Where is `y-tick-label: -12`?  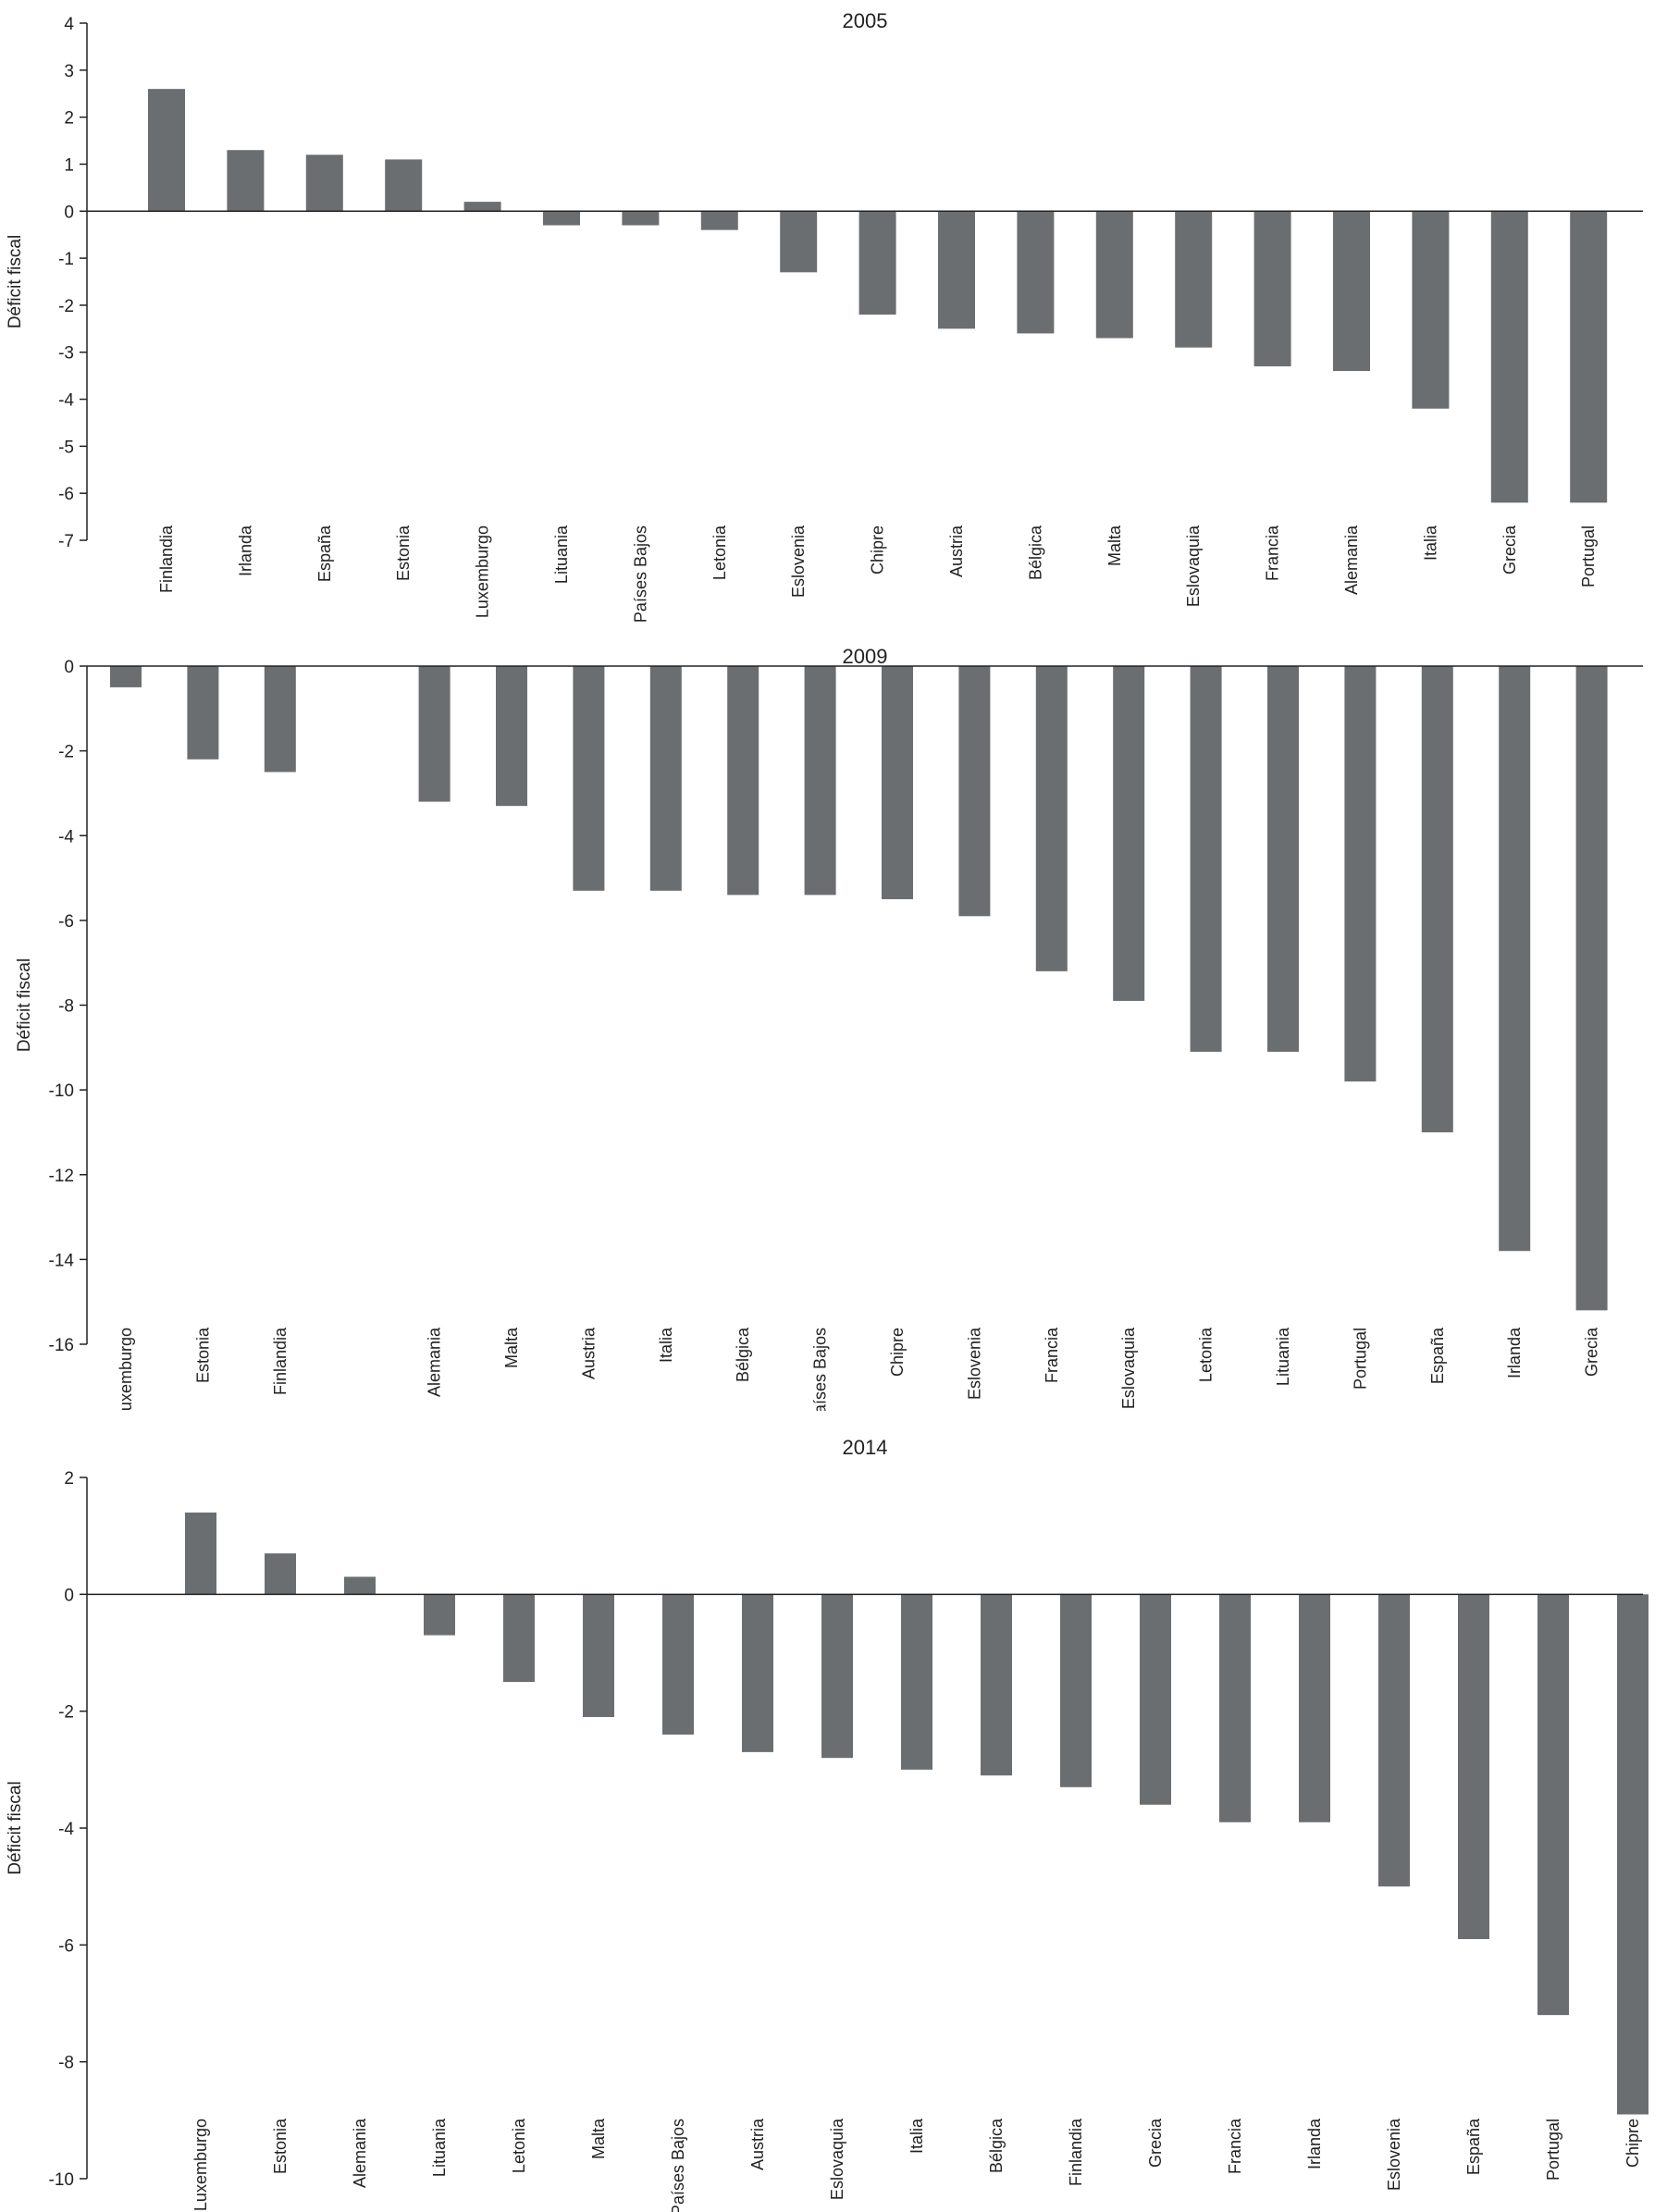 y-tick-label: -12 is located at coordinates (61, 1177).